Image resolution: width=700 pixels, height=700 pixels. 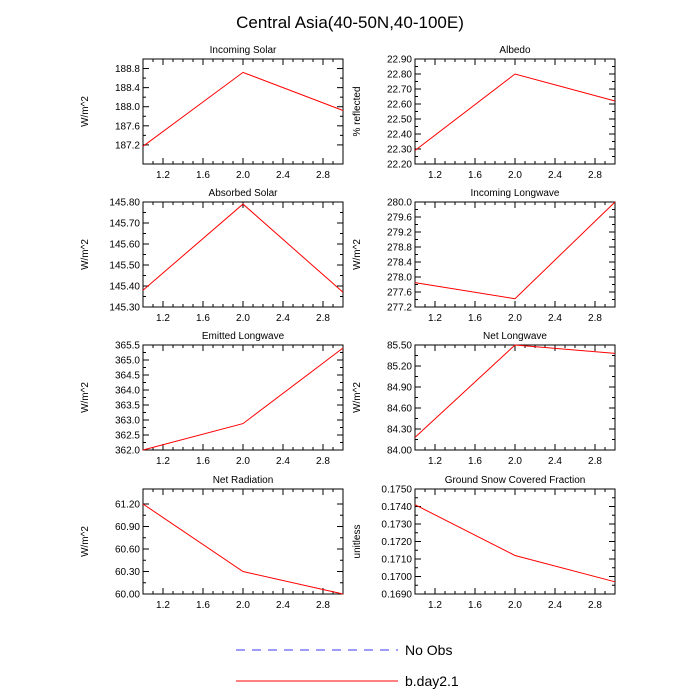 I want to click on y-tick-label: 278.0, so click(x=399, y=278).